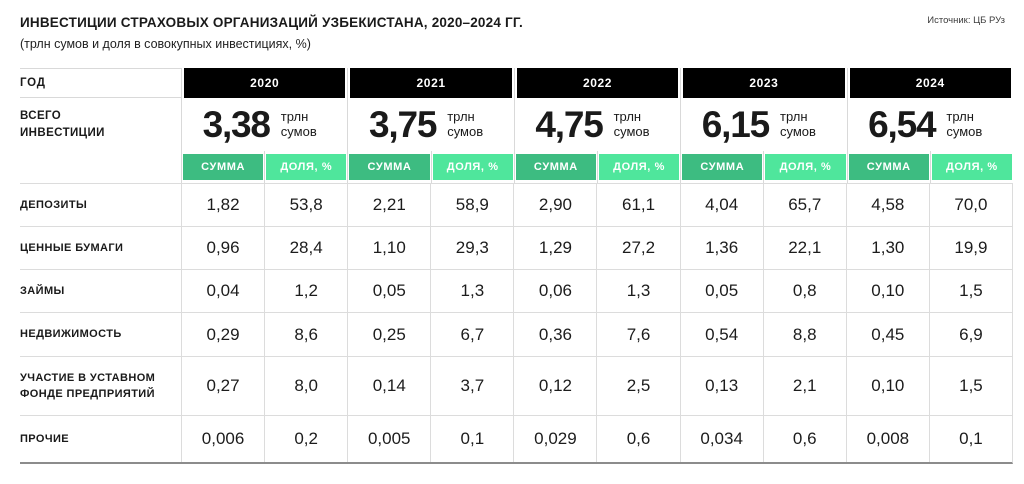 This screenshot has width=1024, height=484. I want to click on cell-value: 29,3, so click(471, 248).